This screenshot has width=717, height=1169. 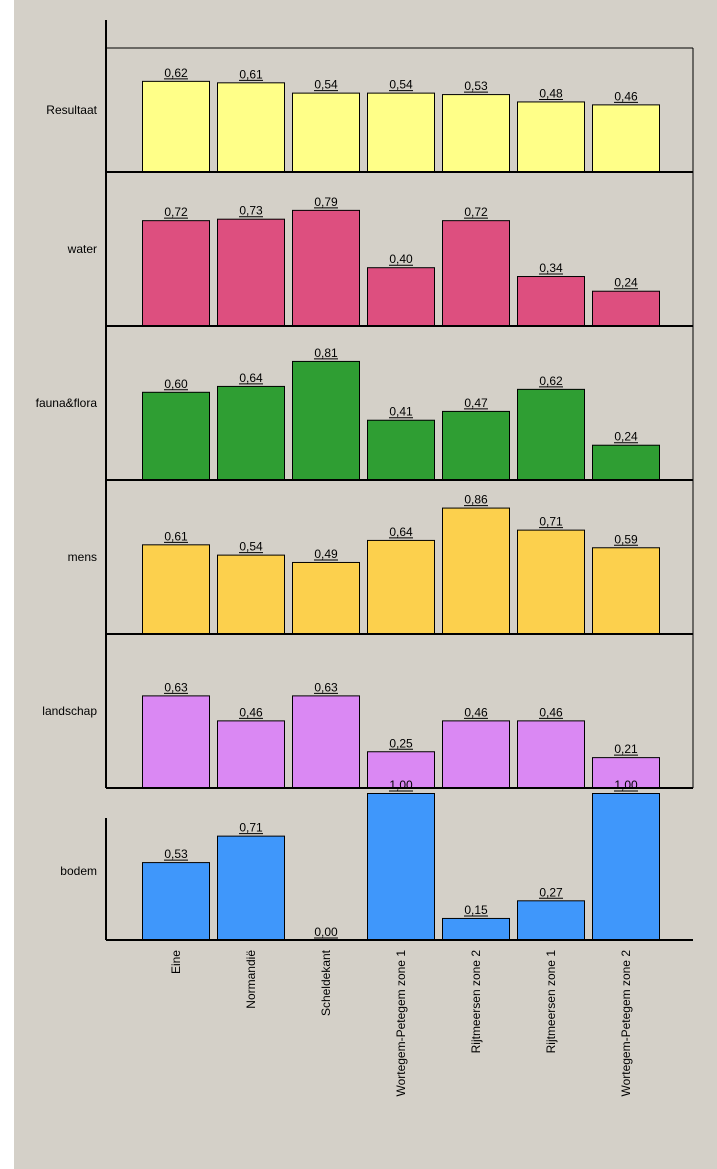 What do you see at coordinates (176, 73) in the screenshot?
I see `value-label-resultaat-0: 0,62` at bounding box center [176, 73].